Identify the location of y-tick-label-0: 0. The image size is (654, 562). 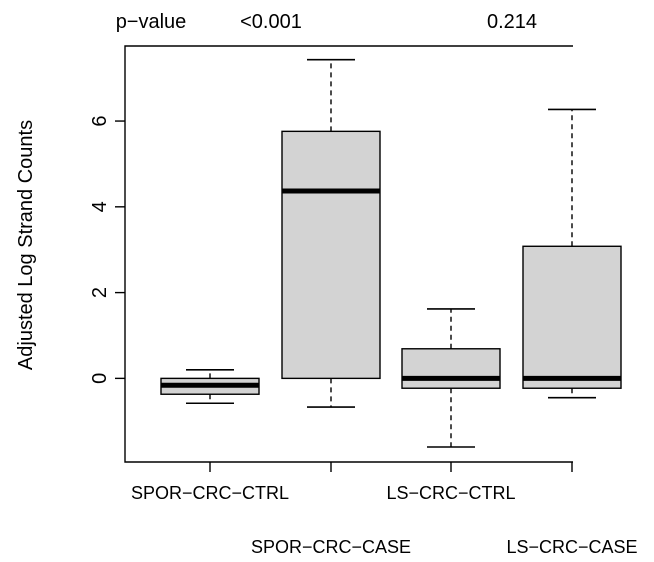
(100, 378).